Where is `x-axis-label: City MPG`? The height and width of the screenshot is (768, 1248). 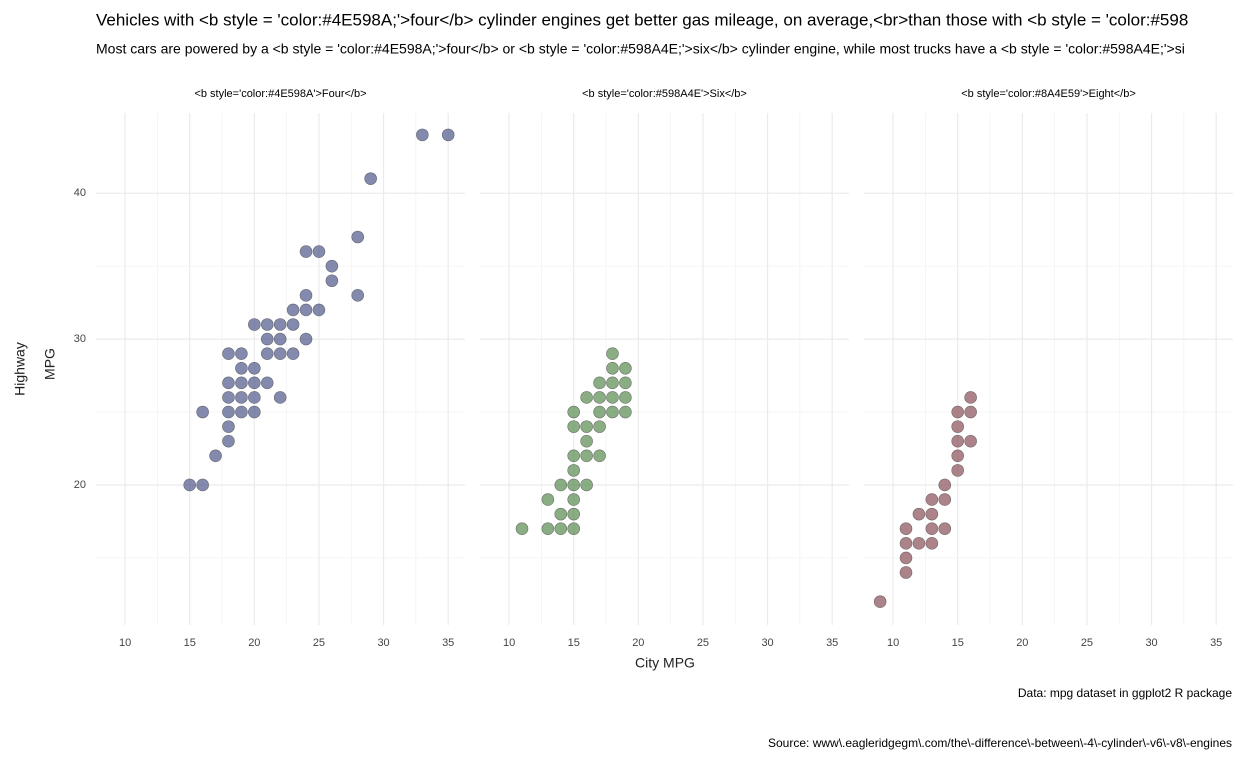
x-axis-label: City MPG is located at coordinates (665, 663).